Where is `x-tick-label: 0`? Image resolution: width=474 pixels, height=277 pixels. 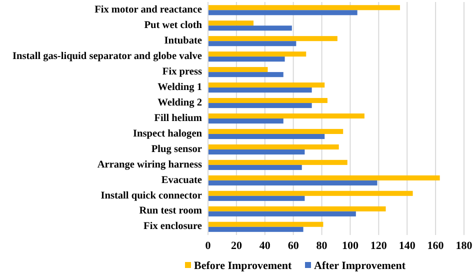
x-tick-label: 0 is located at coordinates (208, 246).